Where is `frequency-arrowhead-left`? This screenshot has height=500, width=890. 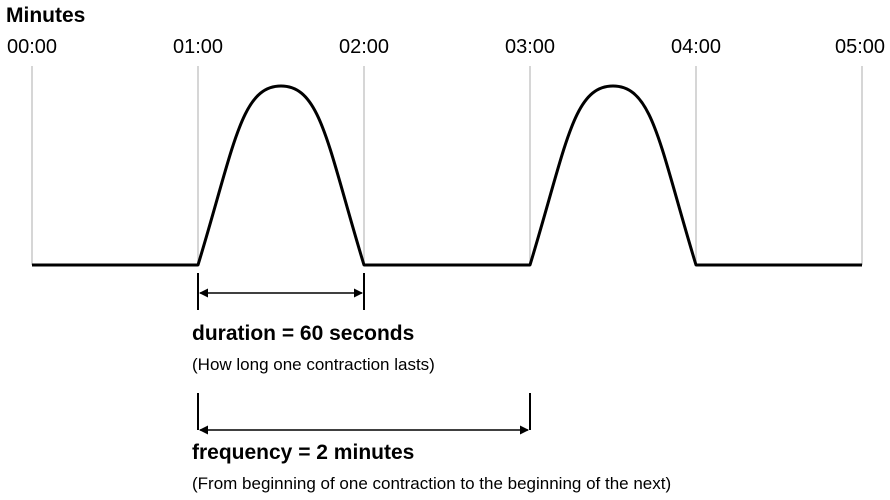
frequency-arrowhead-left is located at coordinates (203, 430).